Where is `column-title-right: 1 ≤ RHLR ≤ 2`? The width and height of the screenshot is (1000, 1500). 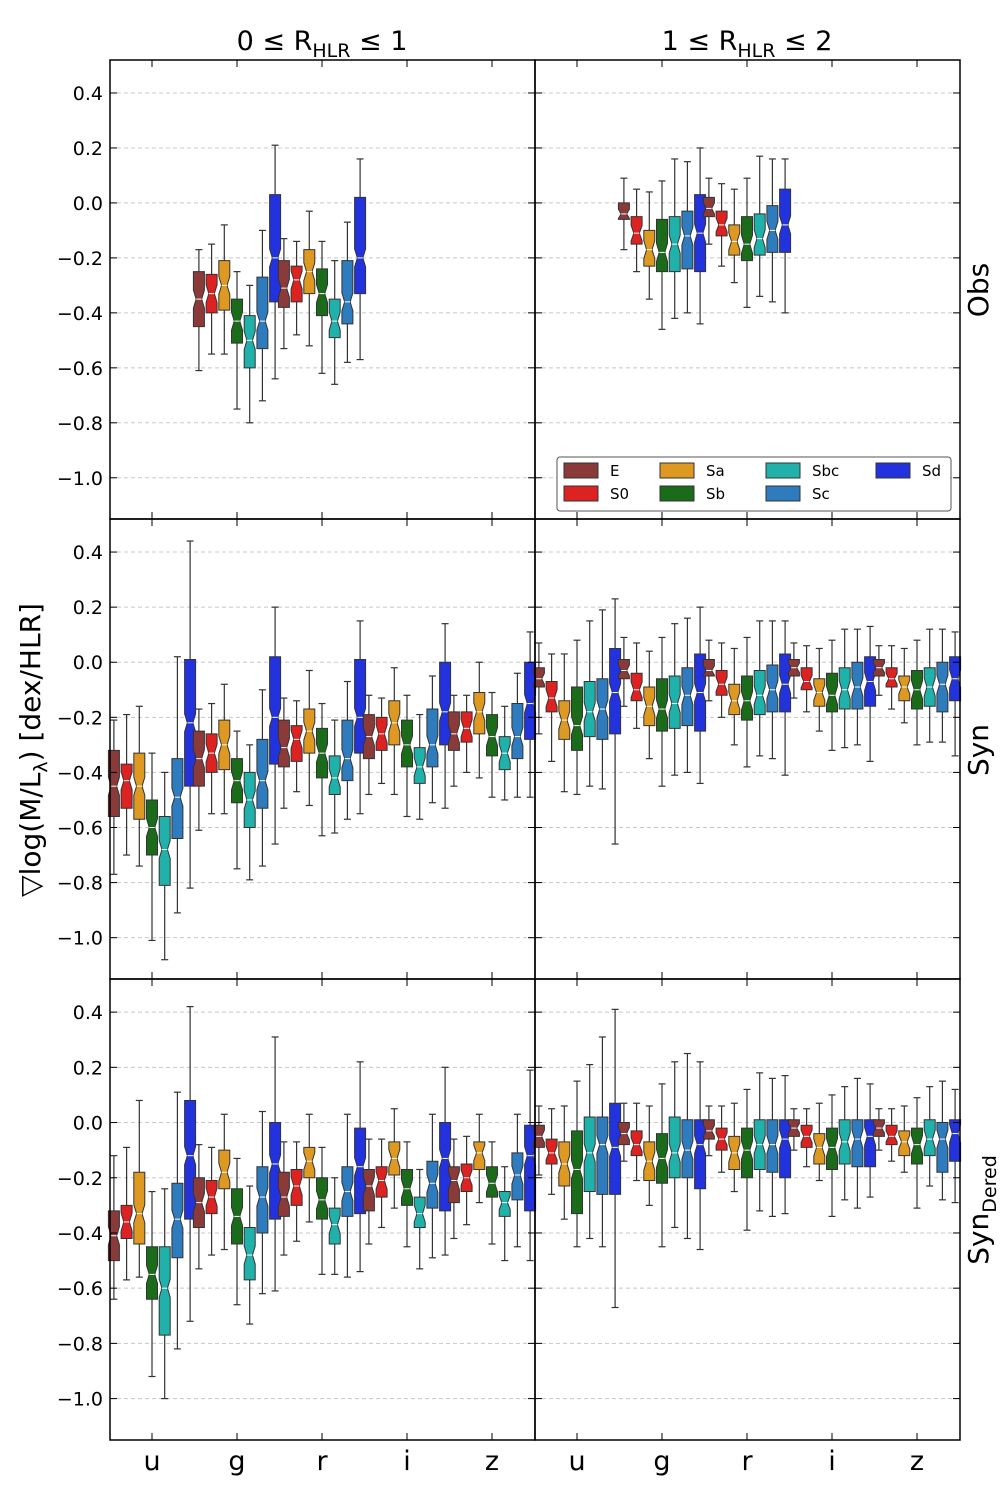
column-title-right: 1 ≤ RHLR ≤ 2 is located at coordinates (747, 44).